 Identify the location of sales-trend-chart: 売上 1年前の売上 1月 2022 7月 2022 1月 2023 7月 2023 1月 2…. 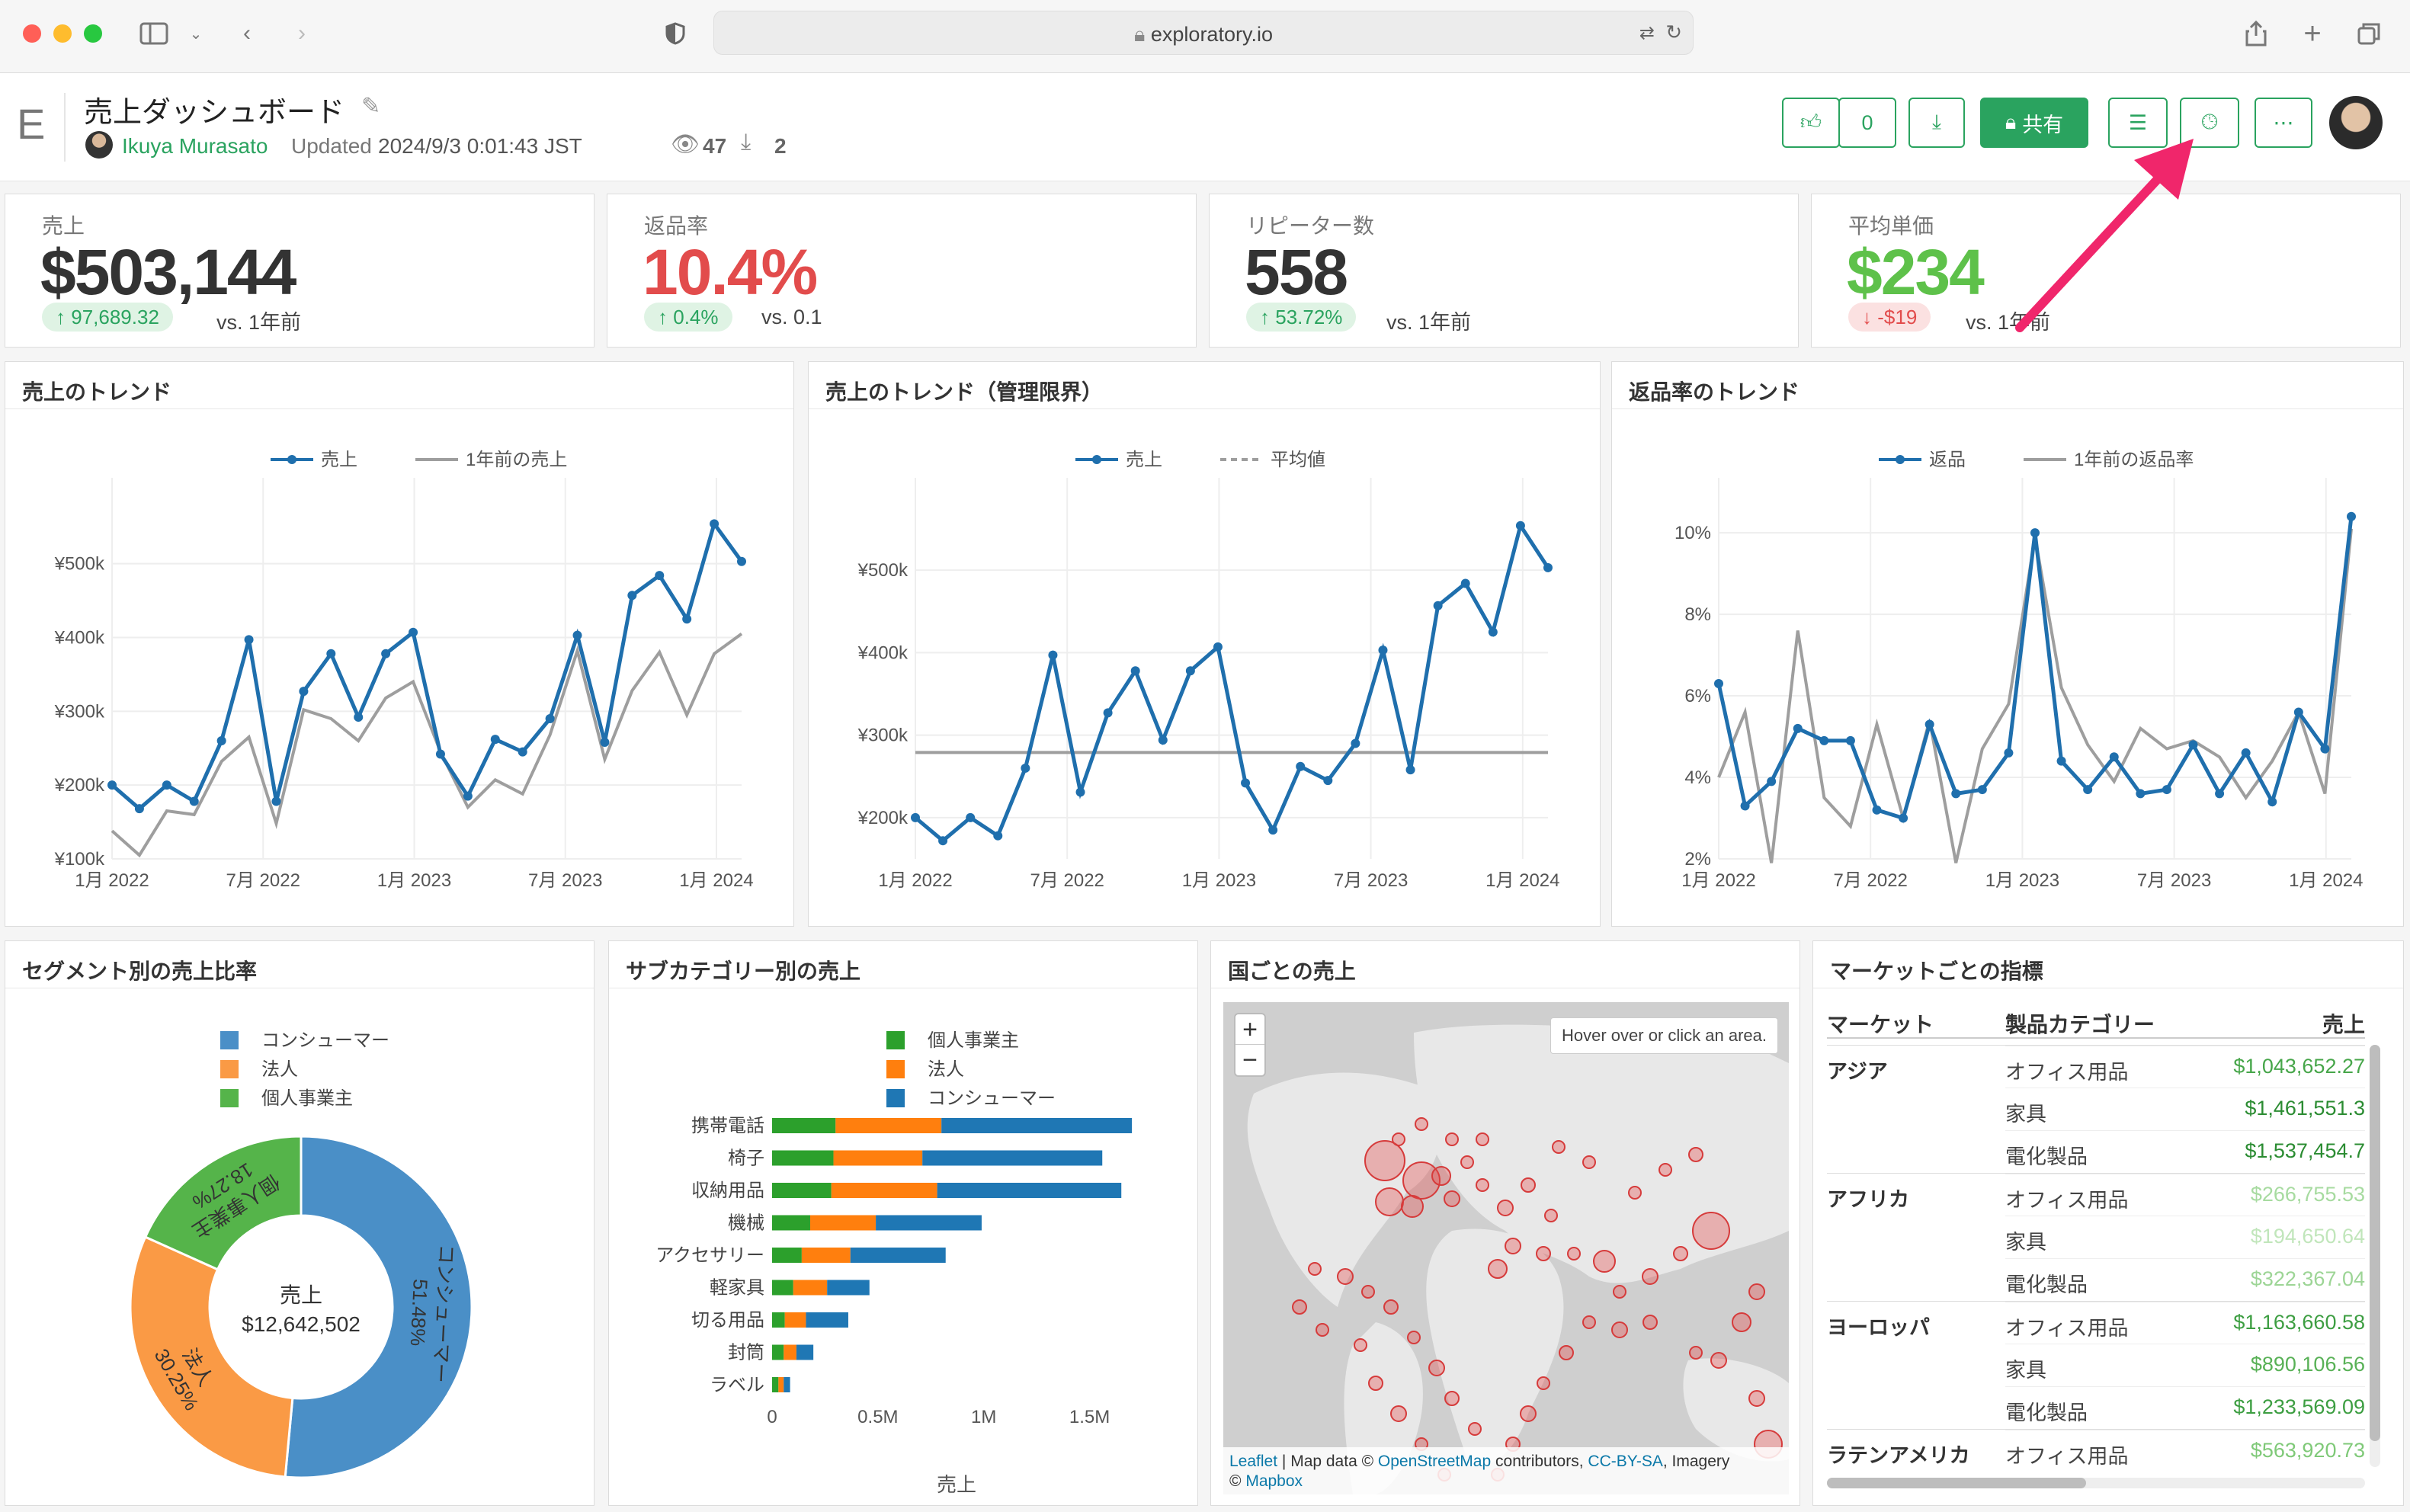
(400, 668).